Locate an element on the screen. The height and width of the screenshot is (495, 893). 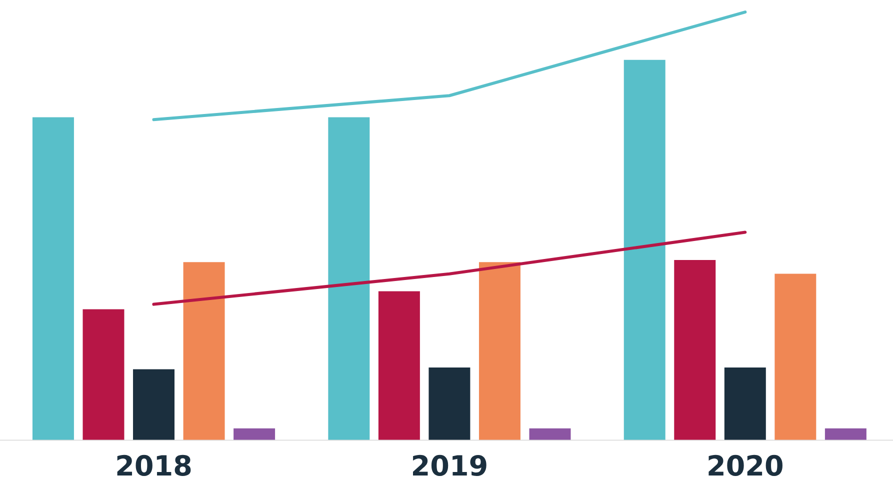
x-tick-label: 2020 is located at coordinates (745, 465).